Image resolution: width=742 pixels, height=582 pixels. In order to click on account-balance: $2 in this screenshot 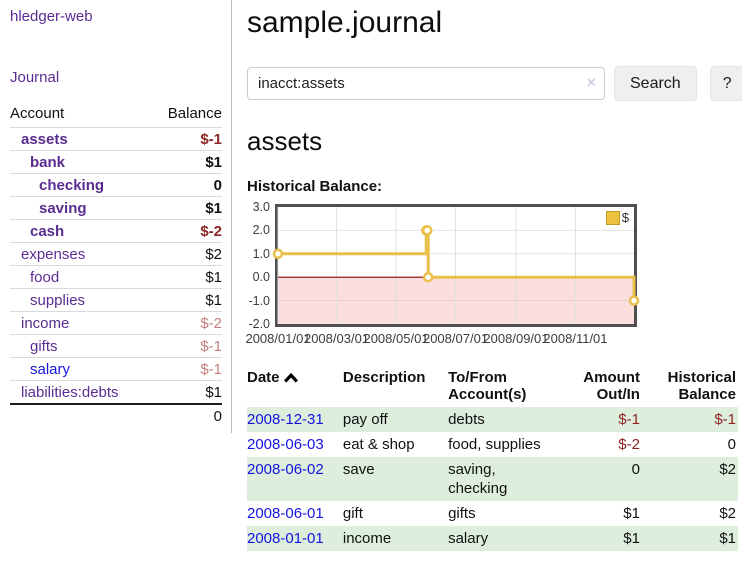, I will do `click(213, 254)`.